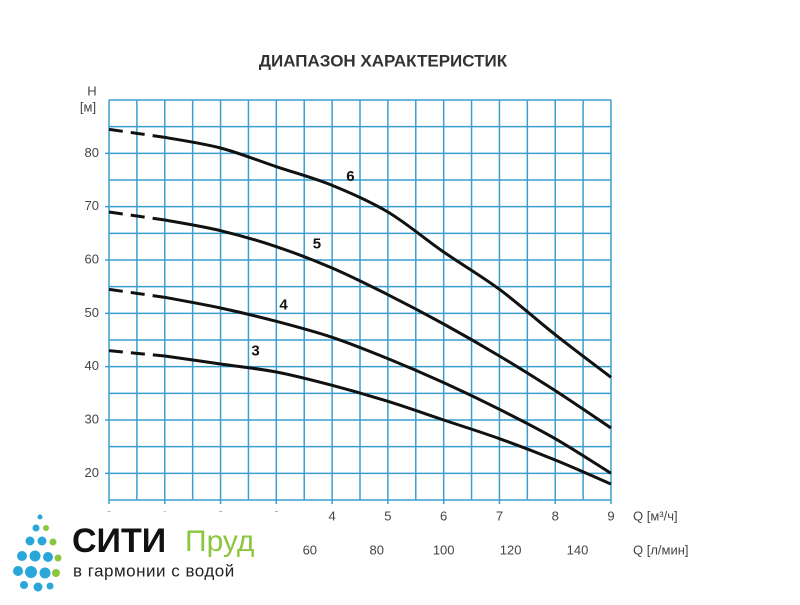 The image size is (800, 605). Describe the element at coordinates (443, 515) in the screenshot. I see `x-tick-label: 6` at that location.